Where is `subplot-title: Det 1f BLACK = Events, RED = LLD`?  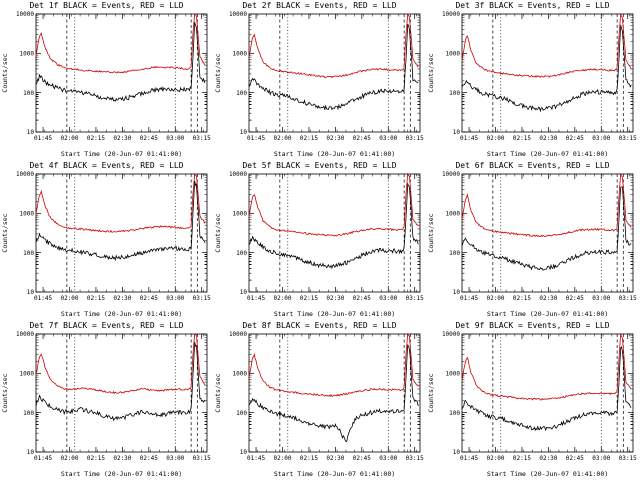 subplot-title: Det 1f BLACK = Events, RED = LLD is located at coordinates (106, 5).